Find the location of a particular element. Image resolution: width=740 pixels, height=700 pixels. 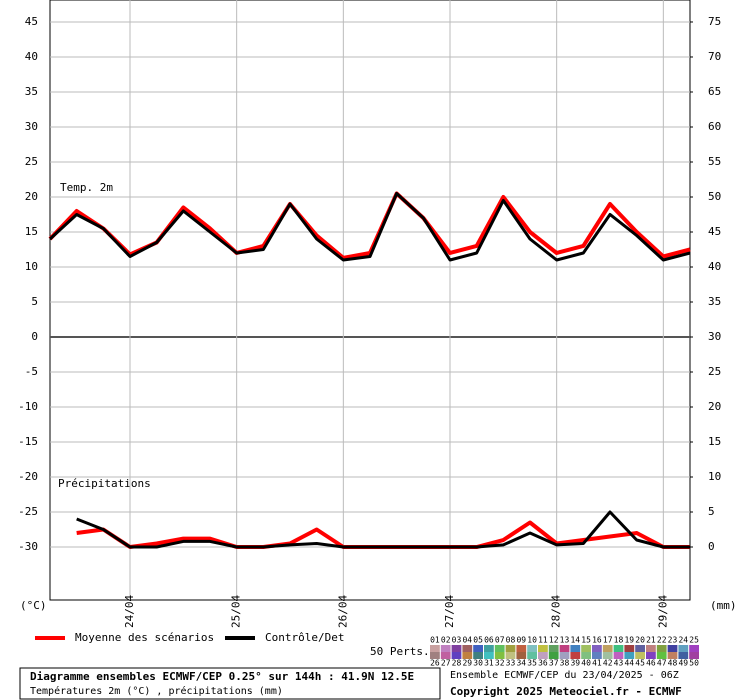

y-tick-label: 5 is located at coordinates (34, 301).